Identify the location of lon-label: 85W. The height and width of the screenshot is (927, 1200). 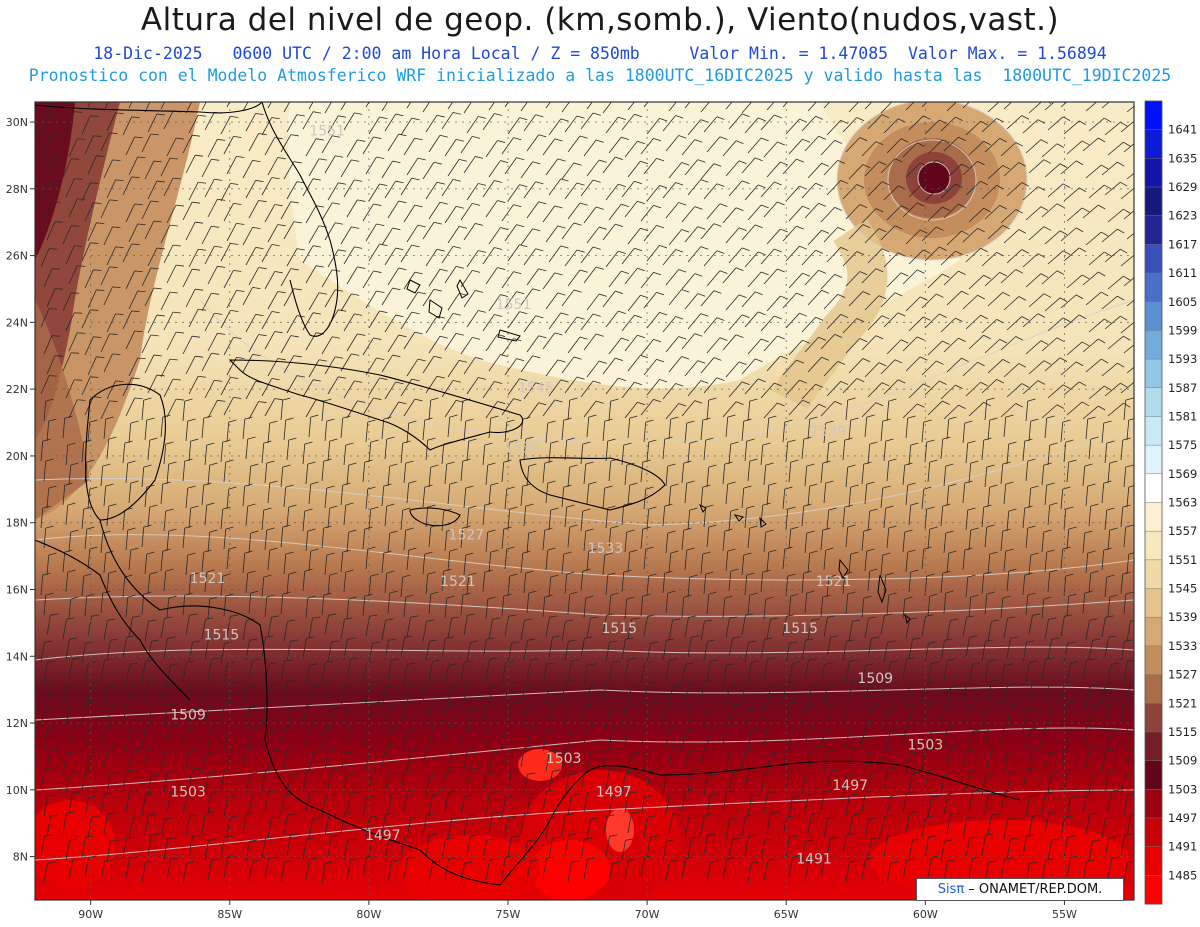
(229, 914).